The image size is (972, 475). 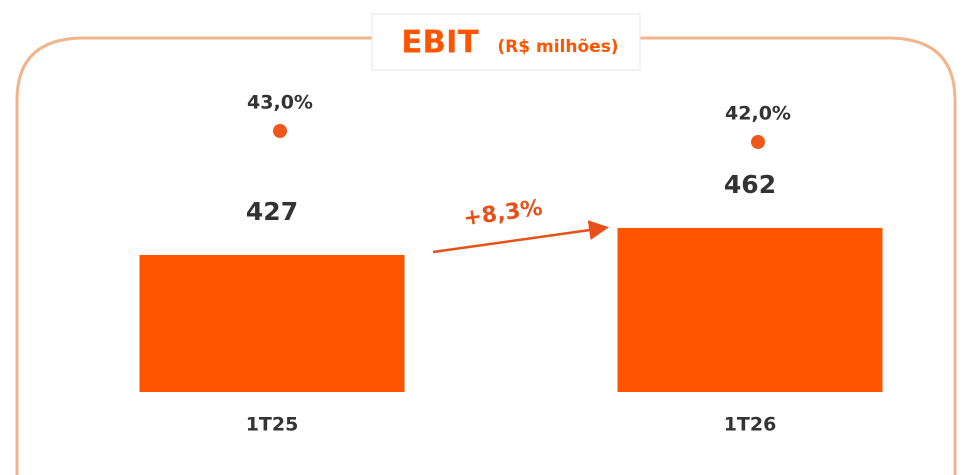 I want to click on chart-subtitle: (R$ milhões), so click(x=557, y=47).